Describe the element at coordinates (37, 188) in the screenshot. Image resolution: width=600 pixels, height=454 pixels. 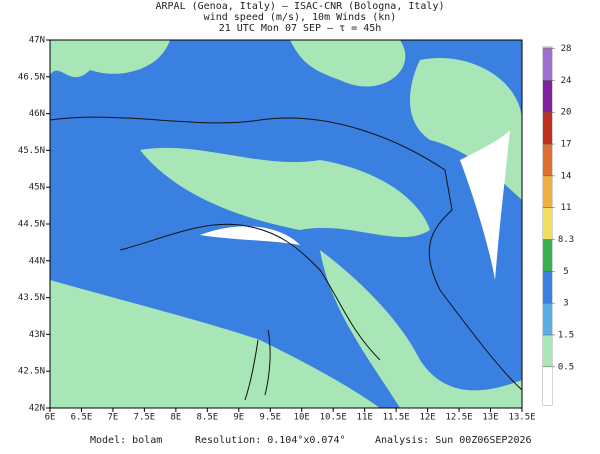
I see `y-tick-label: 45N` at that location.